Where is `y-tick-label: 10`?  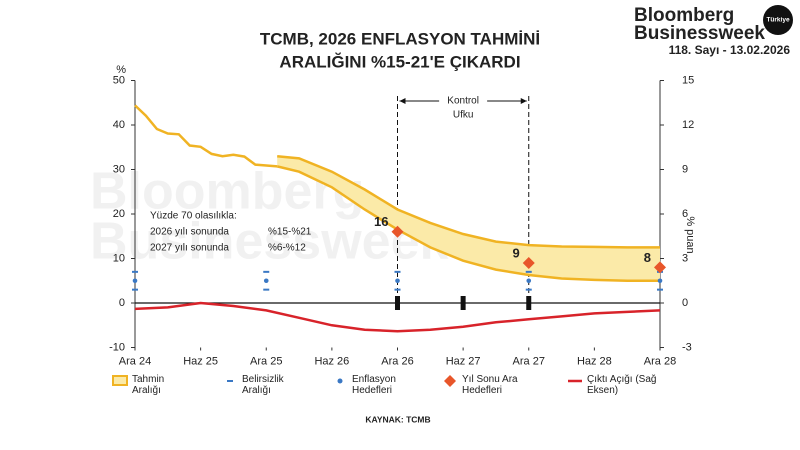 y-tick-label: 10 is located at coordinates (119, 258).